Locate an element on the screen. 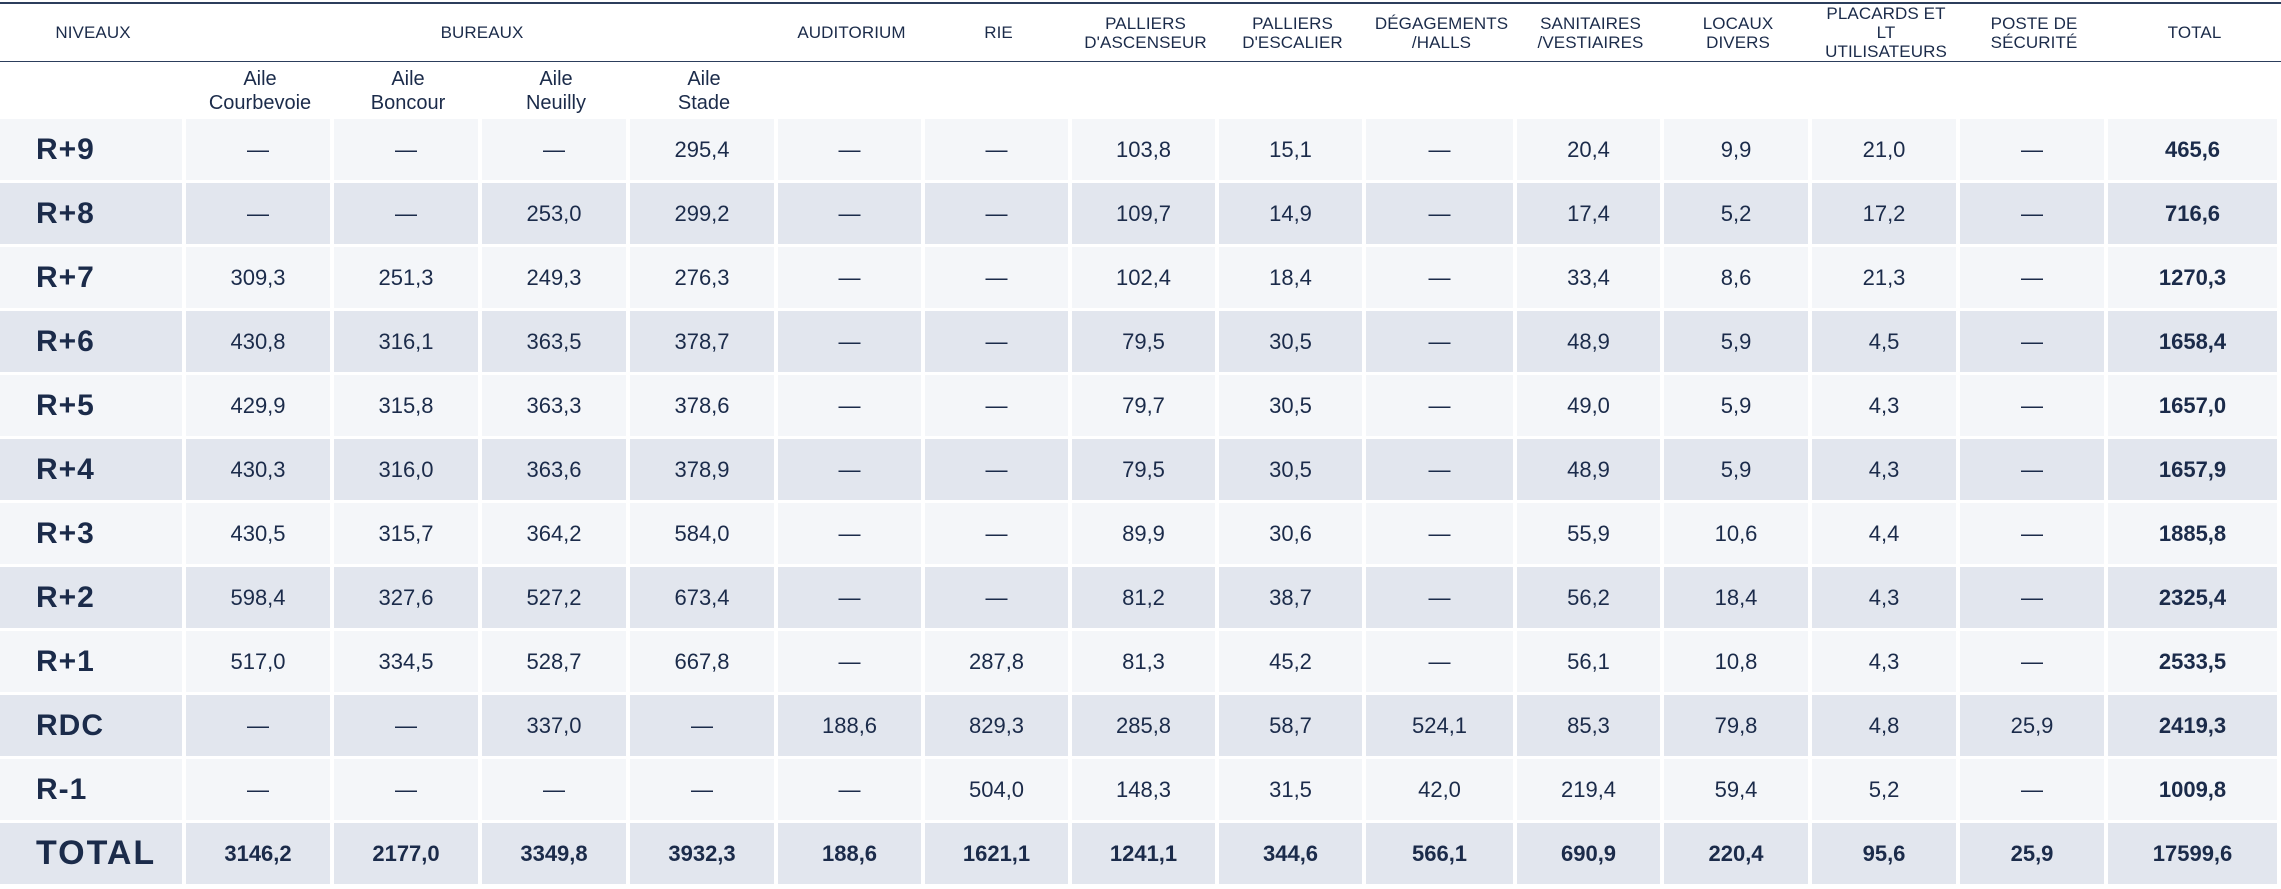 The width and height of the screenshot is (2281, 889). table-cell: 1241,1 is located at coordinates (1146, 855).